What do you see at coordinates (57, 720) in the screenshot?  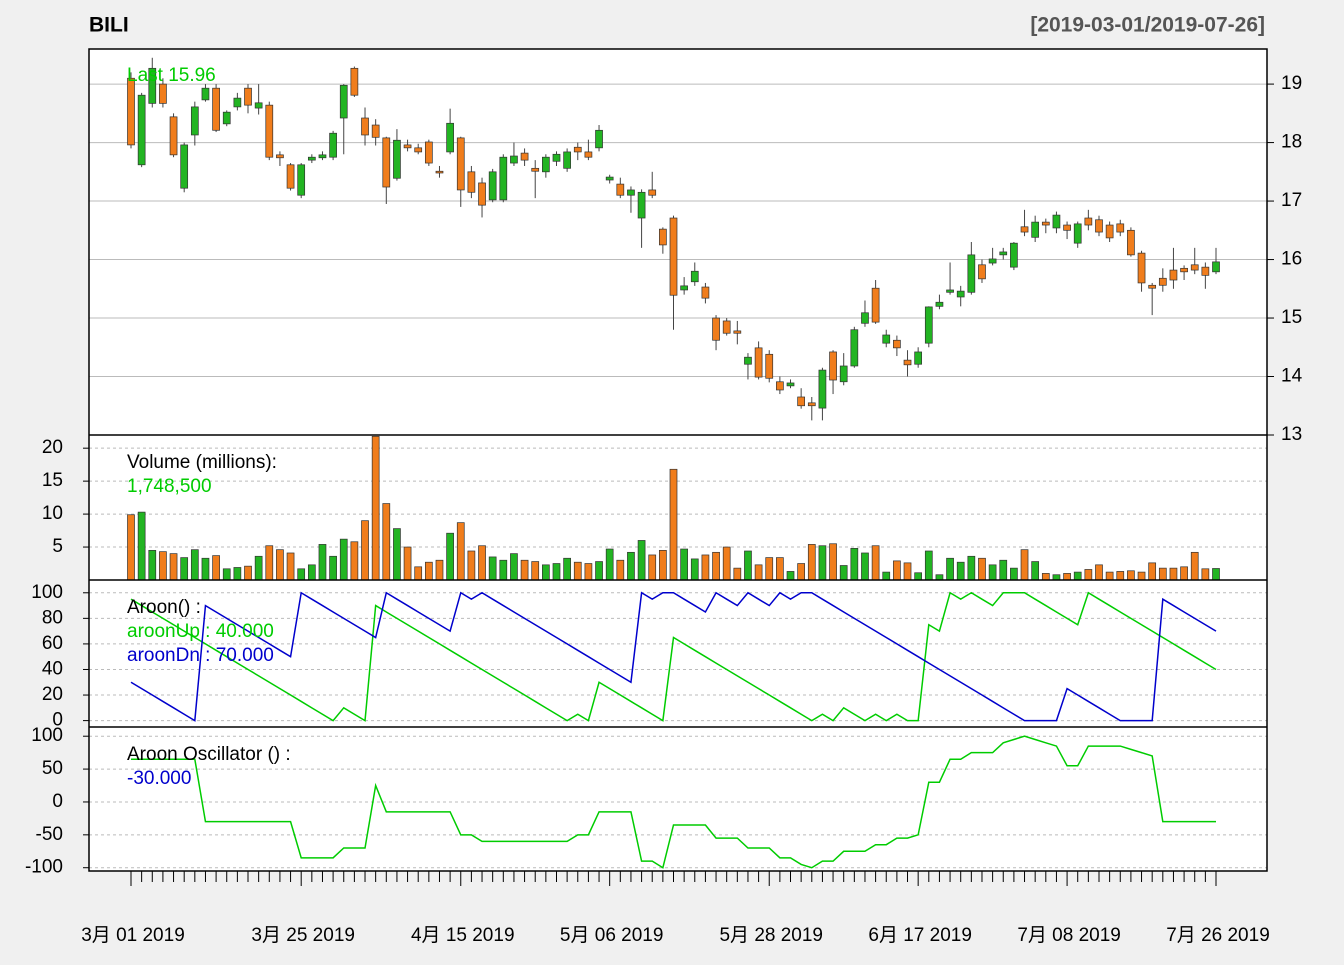 I see `y-tick-label: 0` at bounding box center [57, 720].